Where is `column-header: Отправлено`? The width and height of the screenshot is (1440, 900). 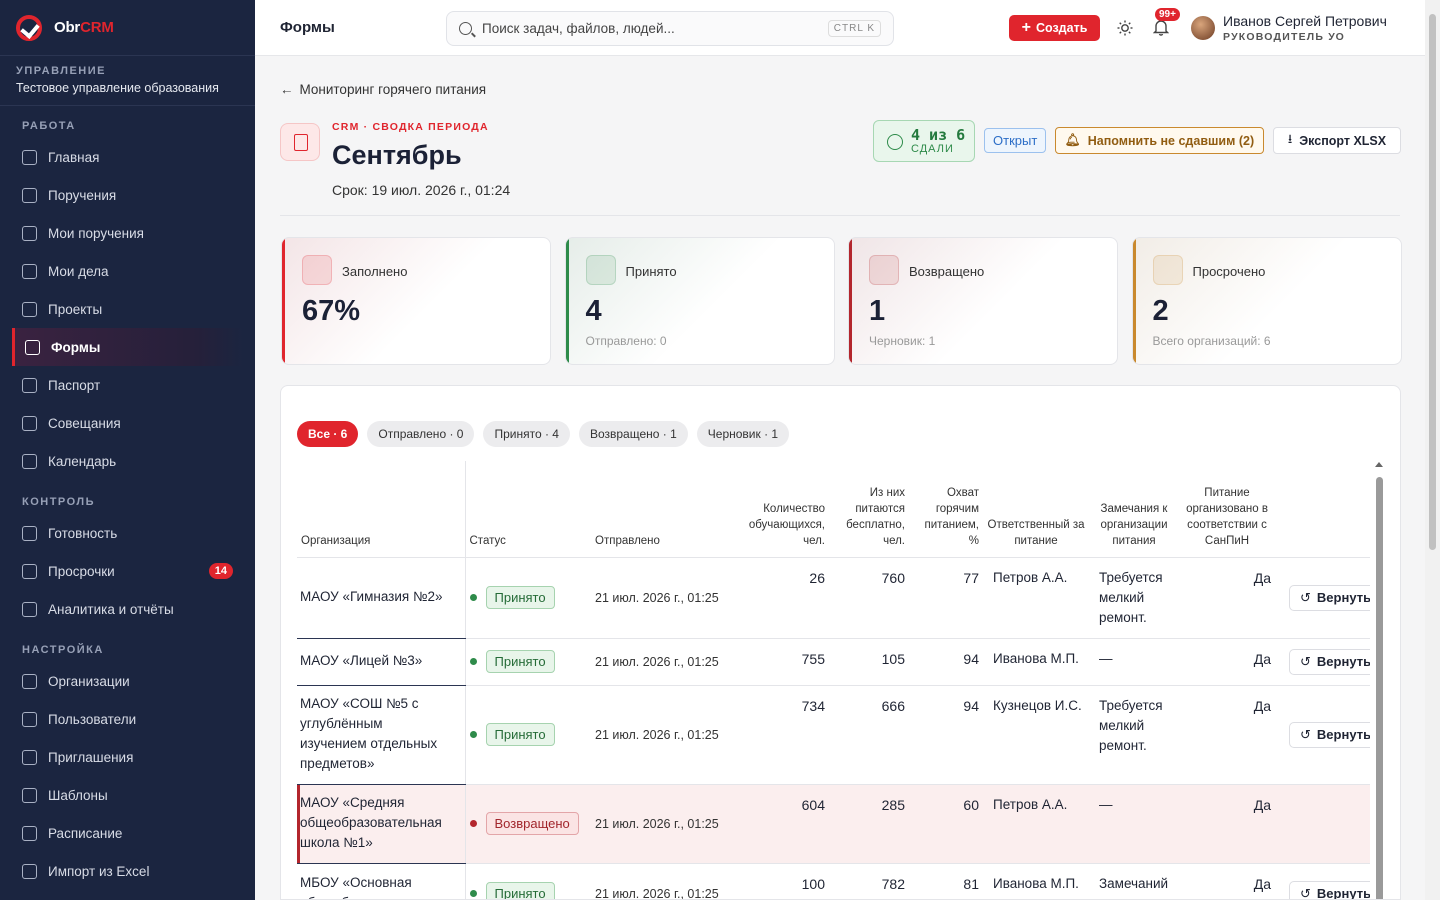 column-header: Отправлено is located at coordinates (665, 509).